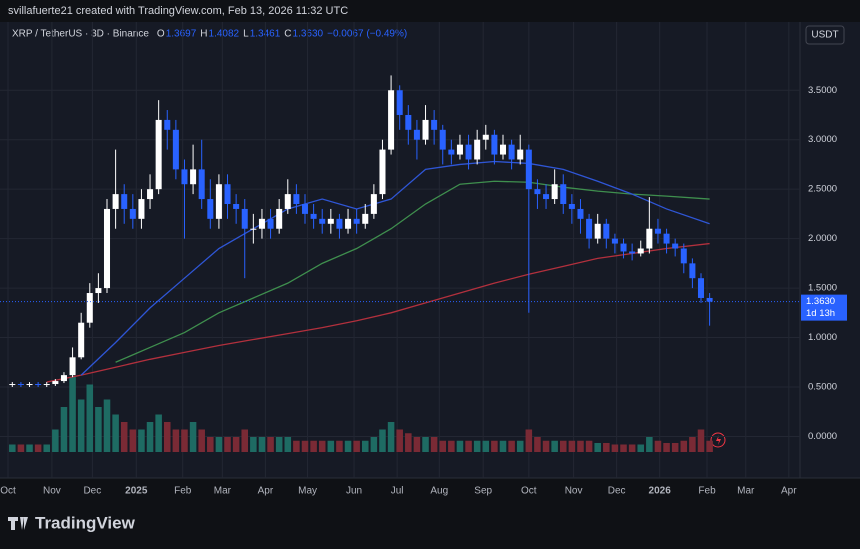 This screenshot has width=860, height=549. Describe the element at coordinates (820, 313) in the screenshot. I see `price-tag-countdown: 1d 13h` at that location.